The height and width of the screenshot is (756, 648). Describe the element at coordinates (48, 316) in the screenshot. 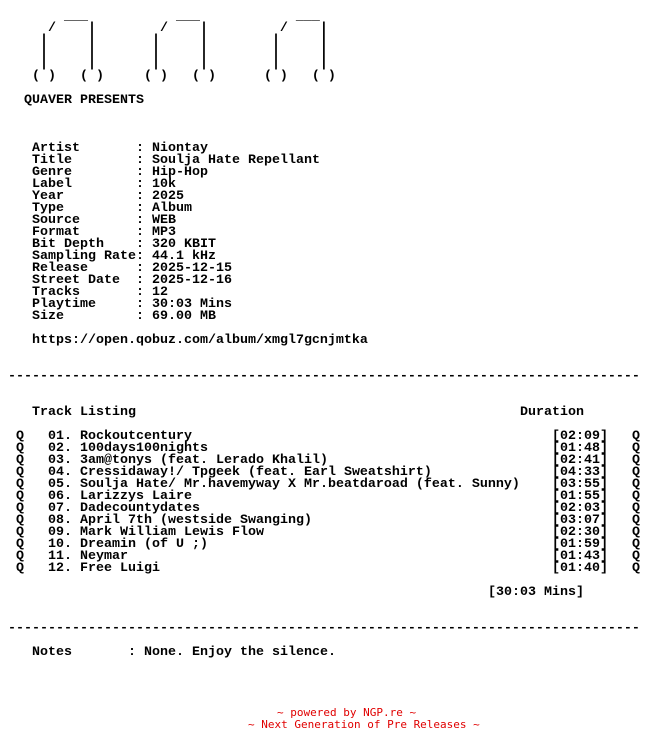

I see `info-label: Size` at that location.